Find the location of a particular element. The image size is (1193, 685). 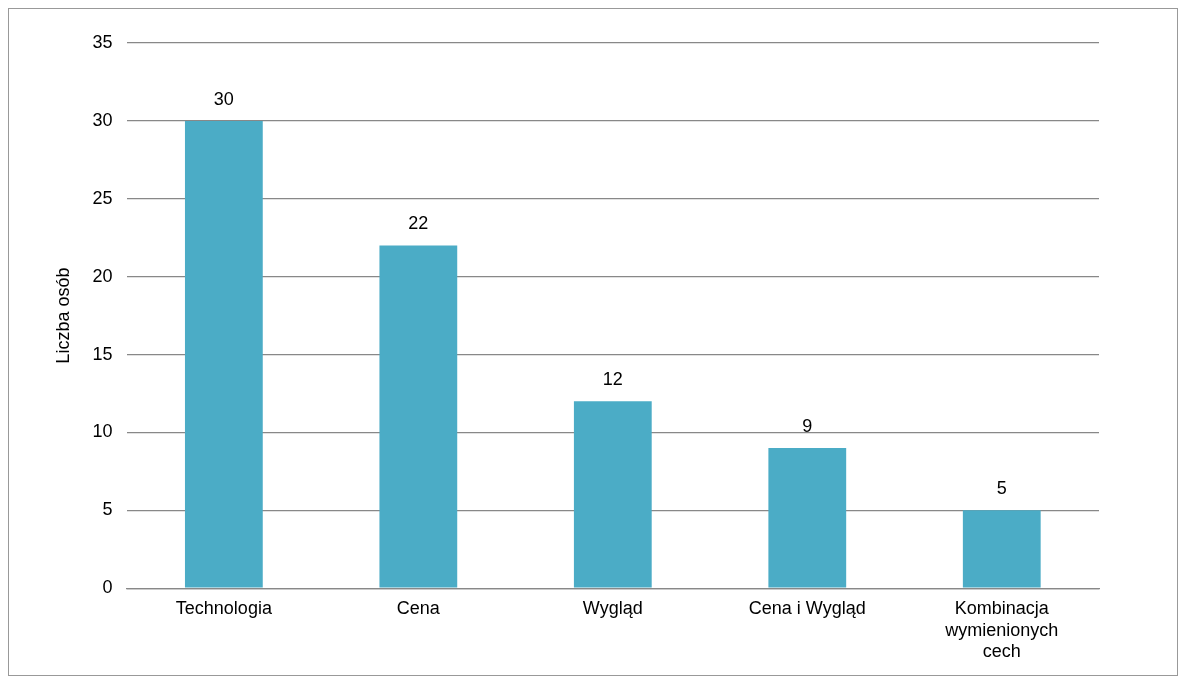

x-tick-label: Cena i Wygląd is located at coordinates (807, 607).